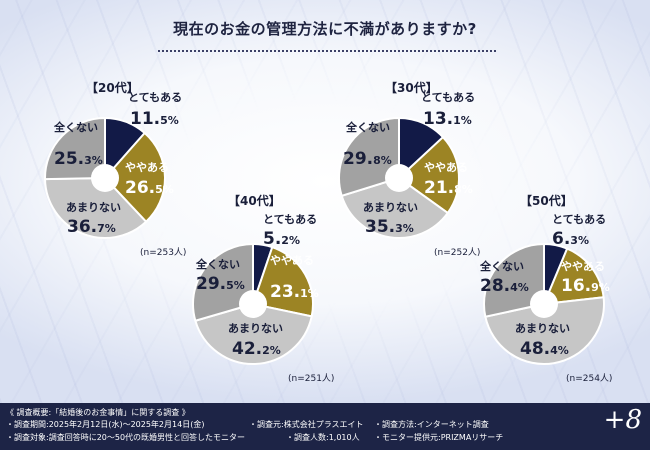  What do you see at coordinates (294, 292) in the screenshot?
I see `slice-value-label: 23.1%` at bounding box center [294, 292].